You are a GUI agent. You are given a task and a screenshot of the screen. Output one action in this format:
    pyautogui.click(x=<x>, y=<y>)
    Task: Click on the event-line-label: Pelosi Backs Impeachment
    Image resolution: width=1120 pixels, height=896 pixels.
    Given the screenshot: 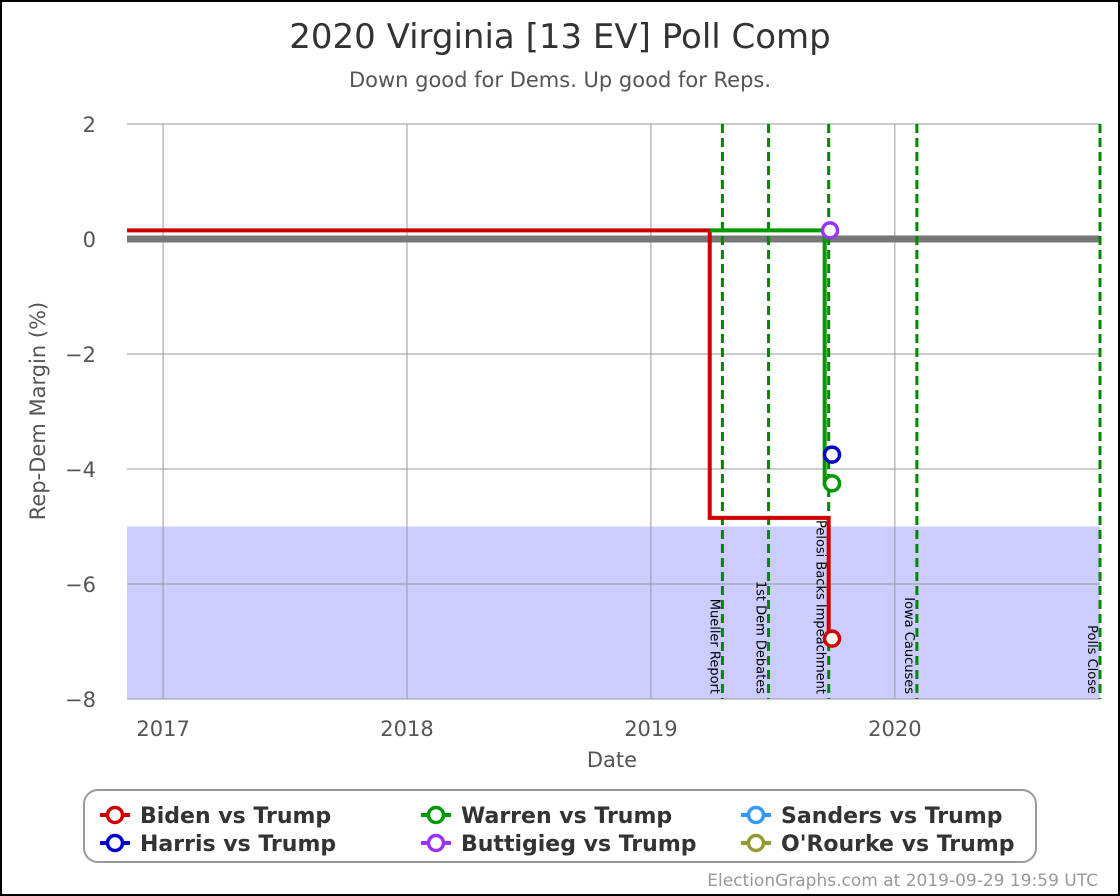 What is the action you would take?
    pyautogui.click(x=820, y=607)
    